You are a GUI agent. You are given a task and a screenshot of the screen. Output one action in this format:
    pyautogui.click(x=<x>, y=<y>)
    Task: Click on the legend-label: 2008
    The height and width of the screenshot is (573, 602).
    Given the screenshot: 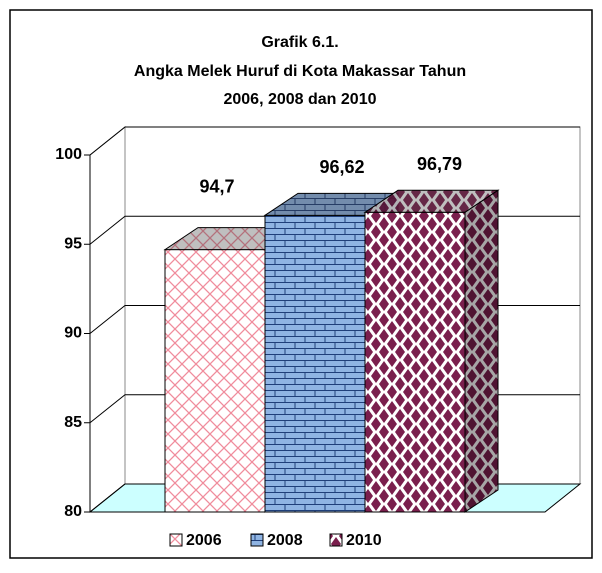 What is the action you would take?
    pyautogui.click(x=285, y=540)
    